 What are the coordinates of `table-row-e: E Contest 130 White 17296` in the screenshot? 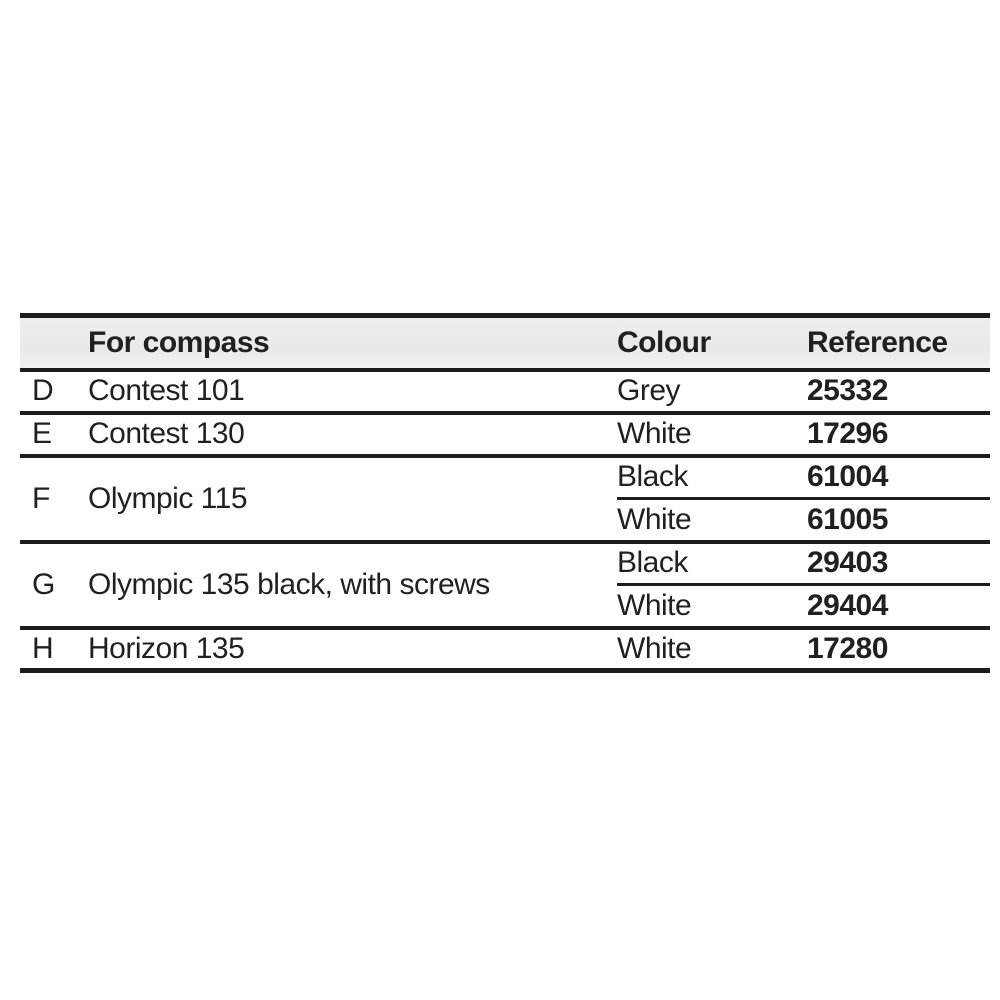 It's located at (505, 433).